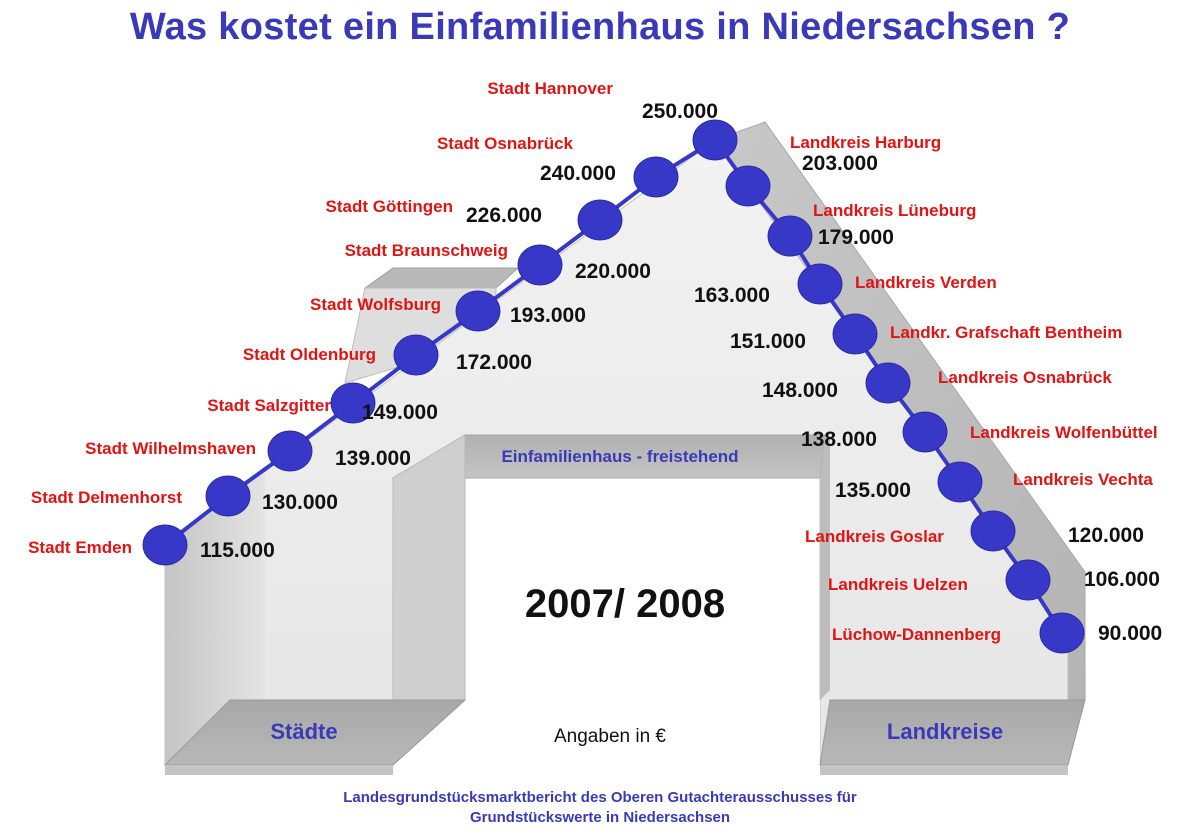 Image resolution: width=1200 pixels, height=835 pixels. I want to click on region-label: Landkreis Uelzen, so click(898, 584).